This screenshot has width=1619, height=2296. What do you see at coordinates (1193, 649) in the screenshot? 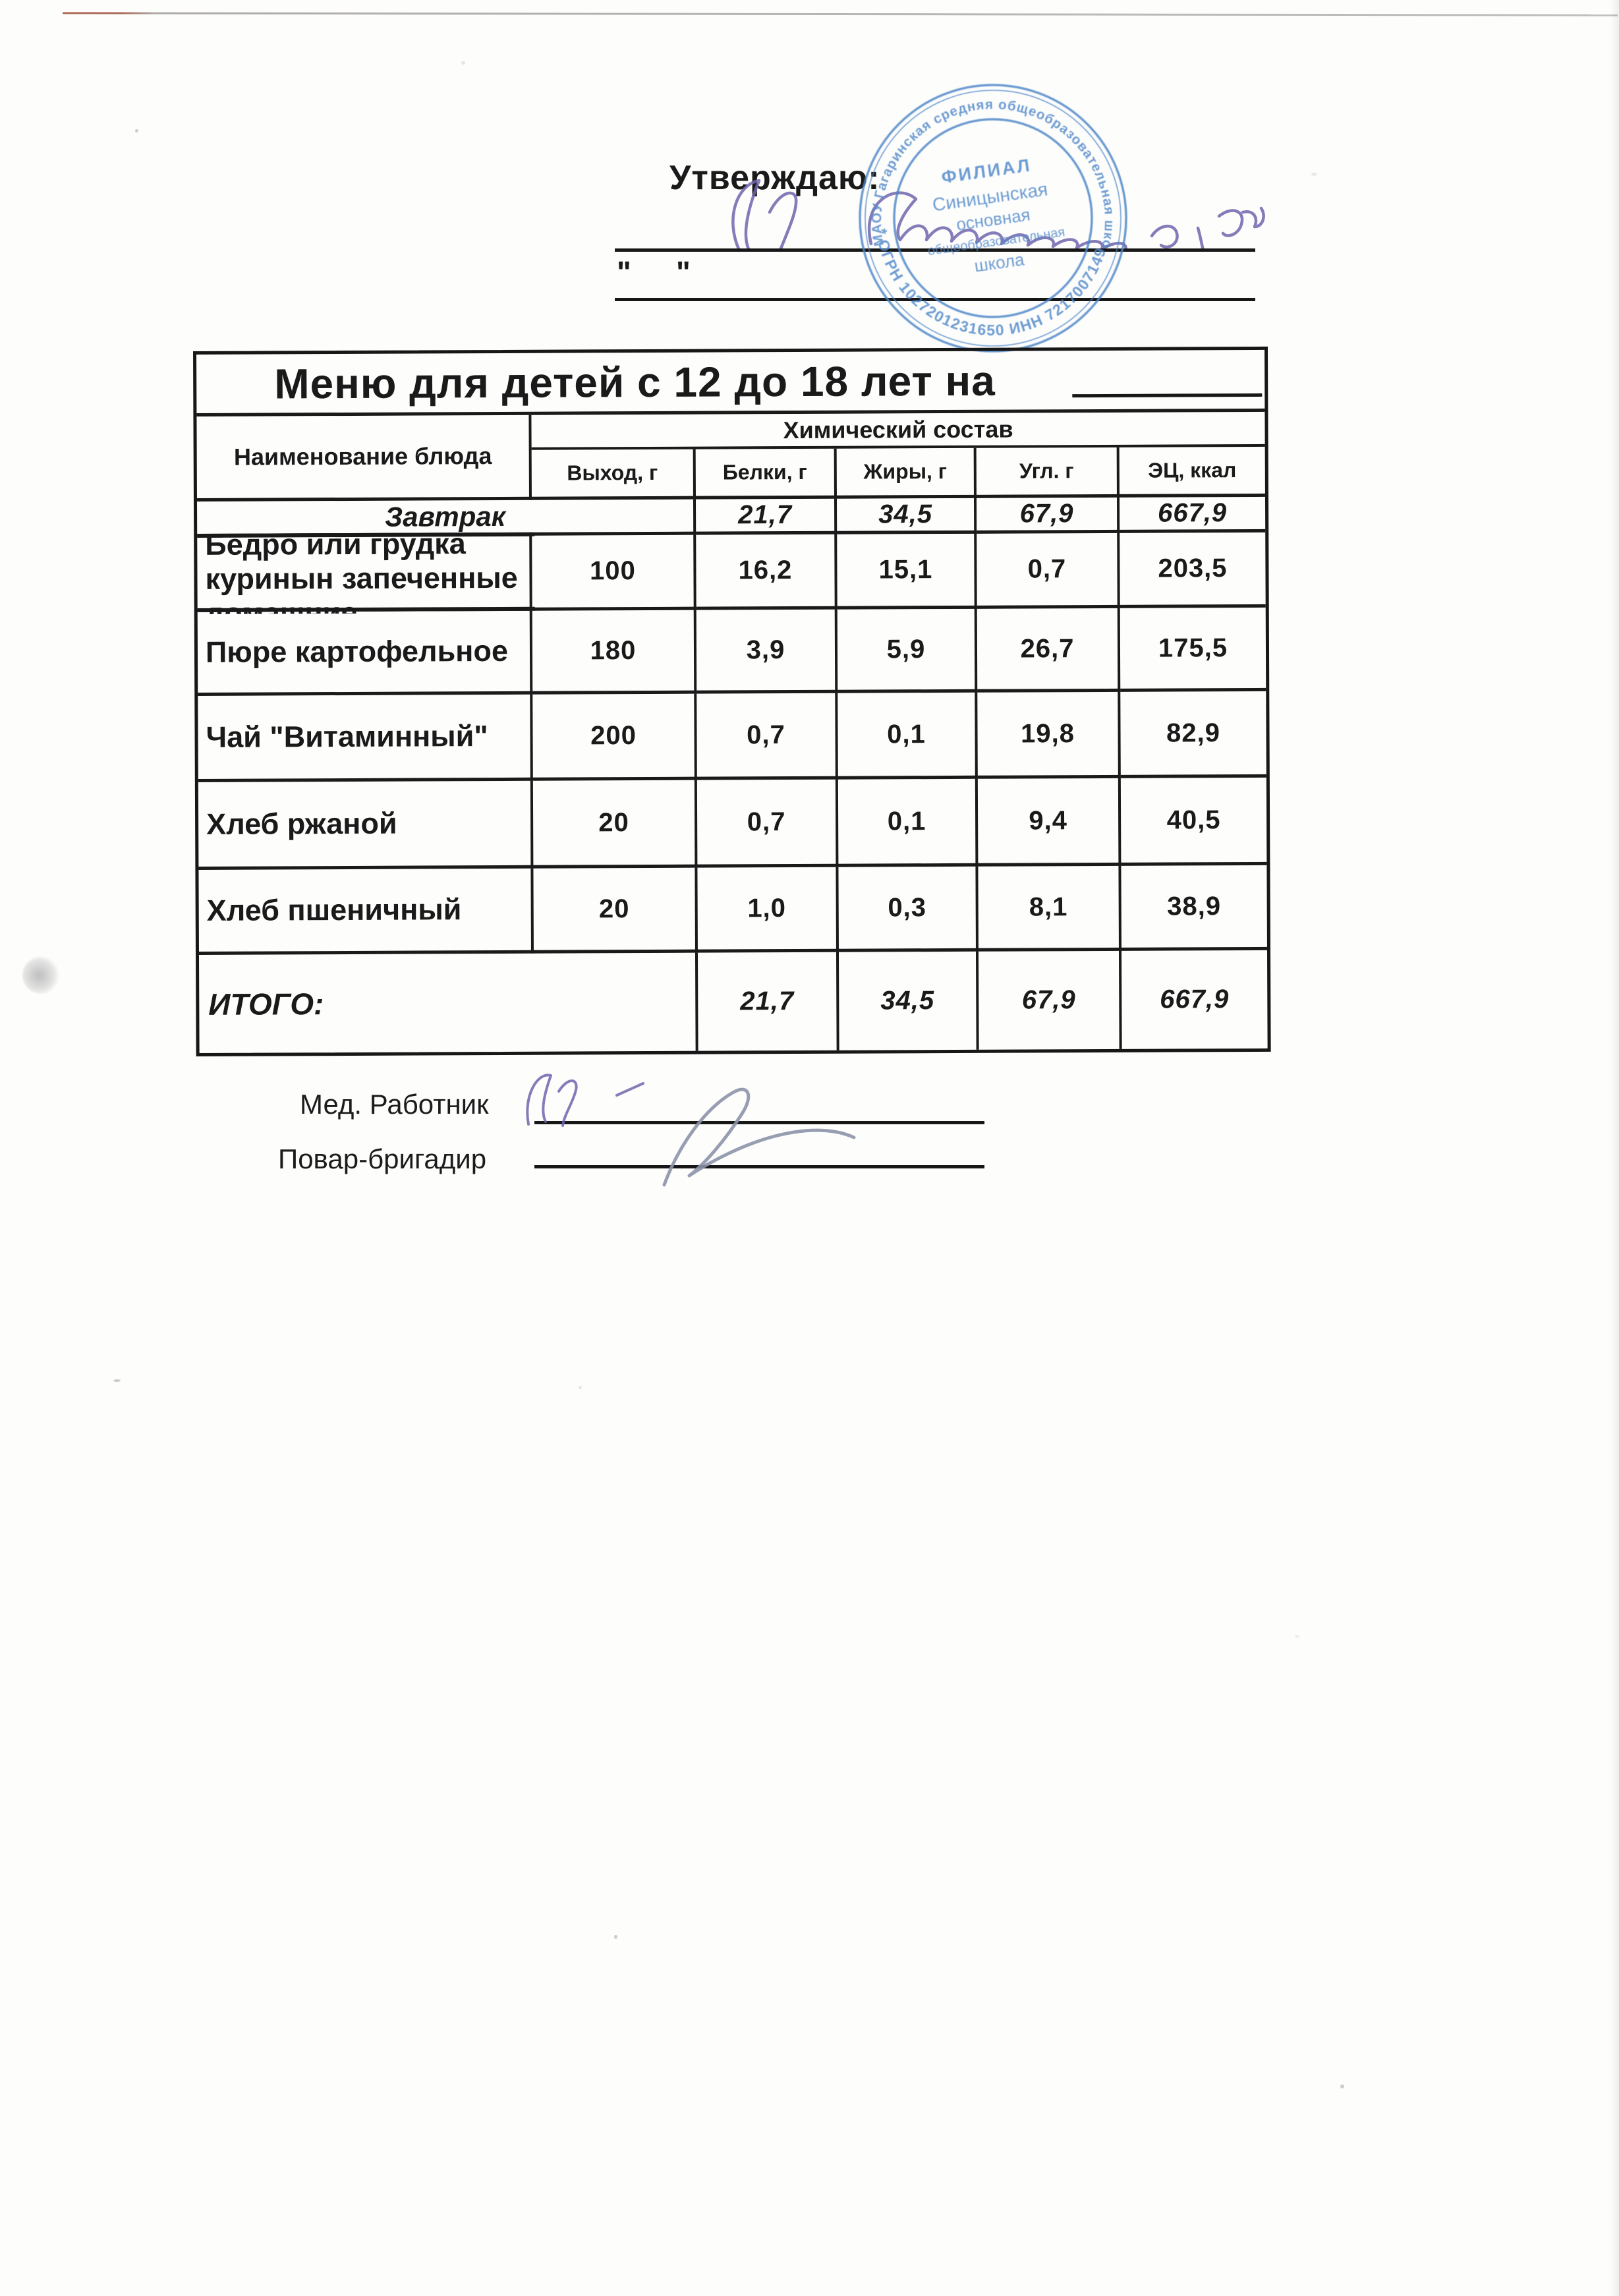
I see `table-cell-energy: 175,5` at bounding box center [1193, 649].